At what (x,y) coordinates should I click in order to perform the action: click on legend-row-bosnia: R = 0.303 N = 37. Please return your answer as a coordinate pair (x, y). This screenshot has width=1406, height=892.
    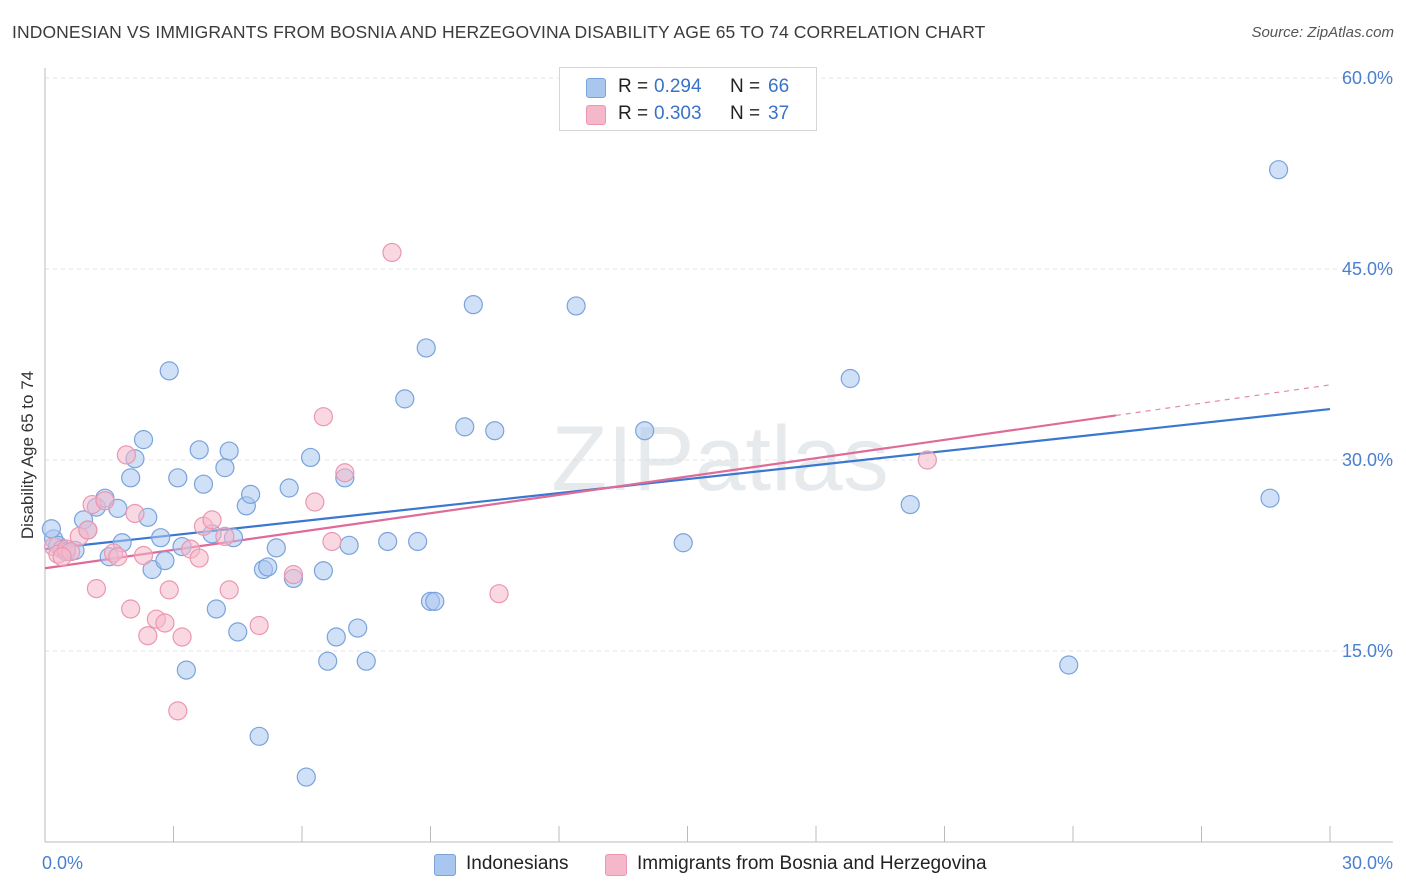
    Looking at the image, I should click on (688, 115).